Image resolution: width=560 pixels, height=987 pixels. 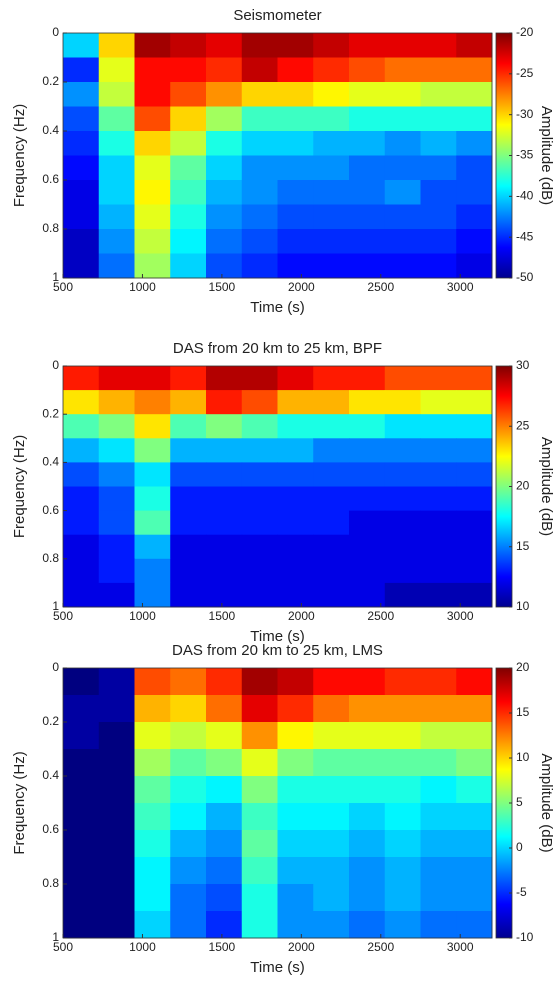 I want to click on colorbar-tick-label: -35, so click(x=525, y=155).